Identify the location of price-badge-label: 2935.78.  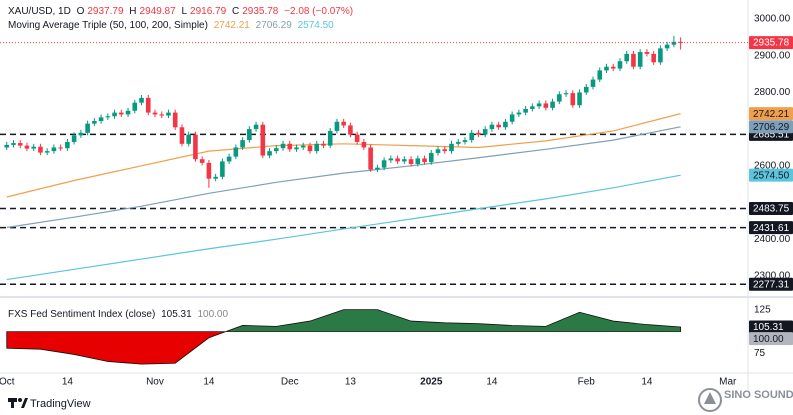
(771, 43).